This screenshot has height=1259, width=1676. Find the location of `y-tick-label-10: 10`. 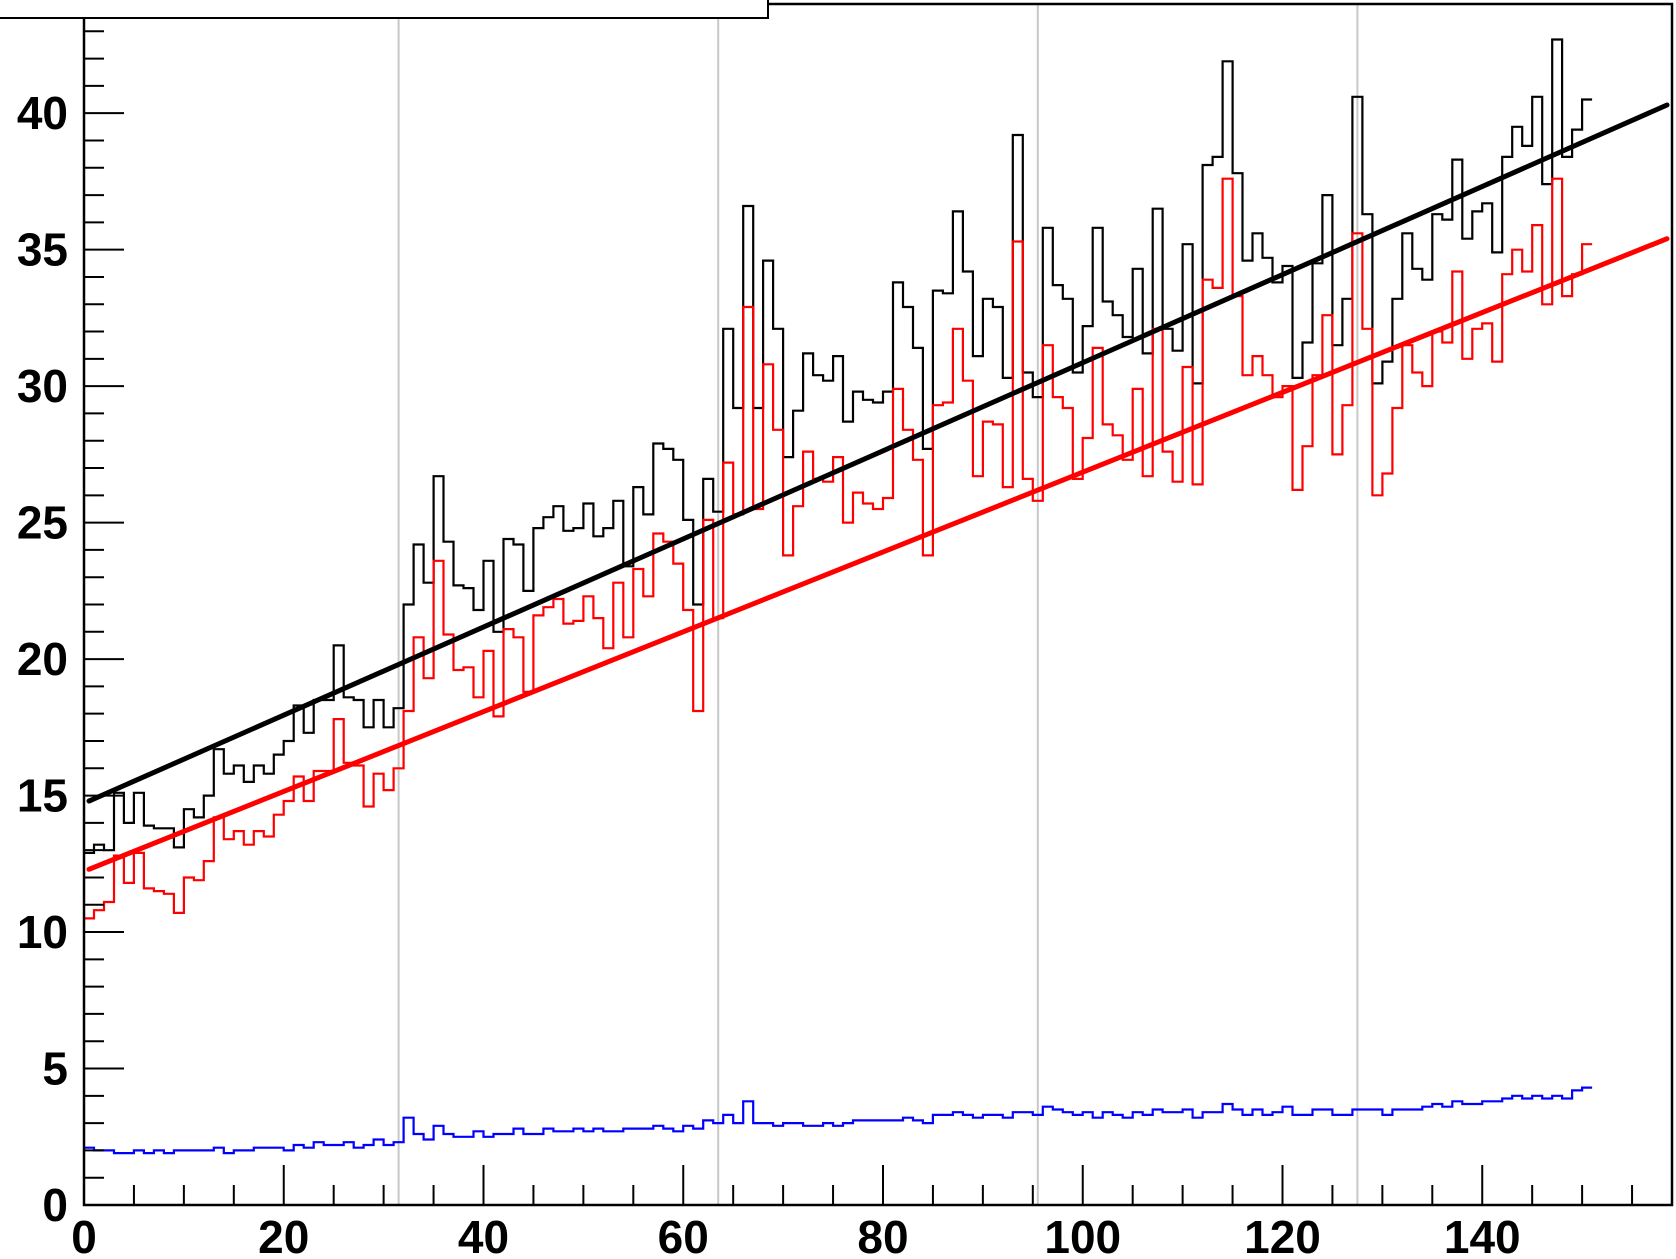

y-tick-label-10: 10 is located at coordinates (42, 932).